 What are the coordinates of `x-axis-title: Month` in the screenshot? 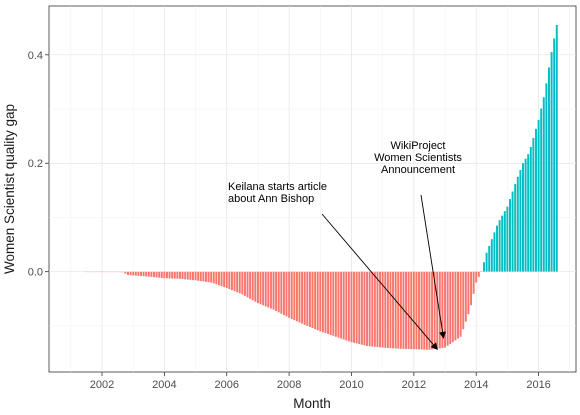 It's located at (312, 403).